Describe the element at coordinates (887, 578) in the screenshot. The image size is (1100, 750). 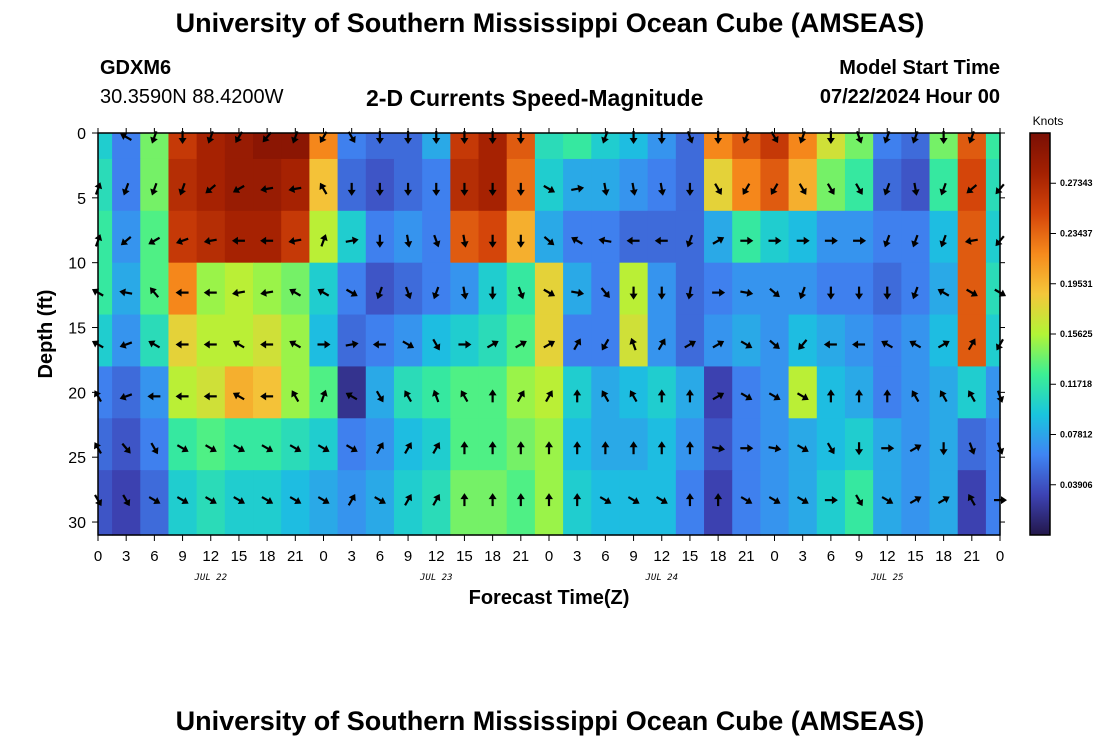
I see `date-label: JUL 25` at that location.